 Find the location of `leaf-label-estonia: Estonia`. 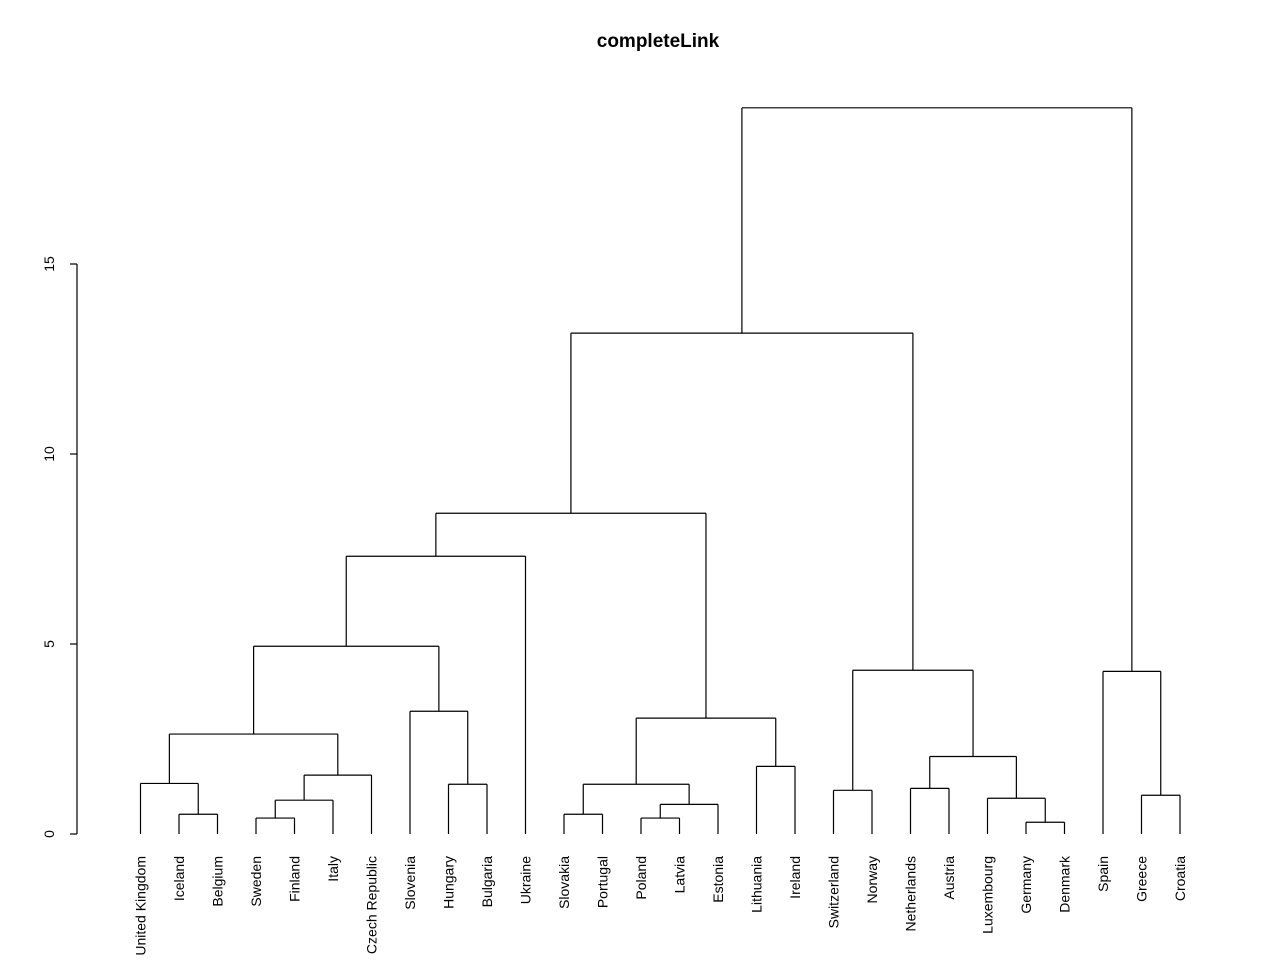

leaf-label-estonia: Estonia is located at coordinates (718, 879).